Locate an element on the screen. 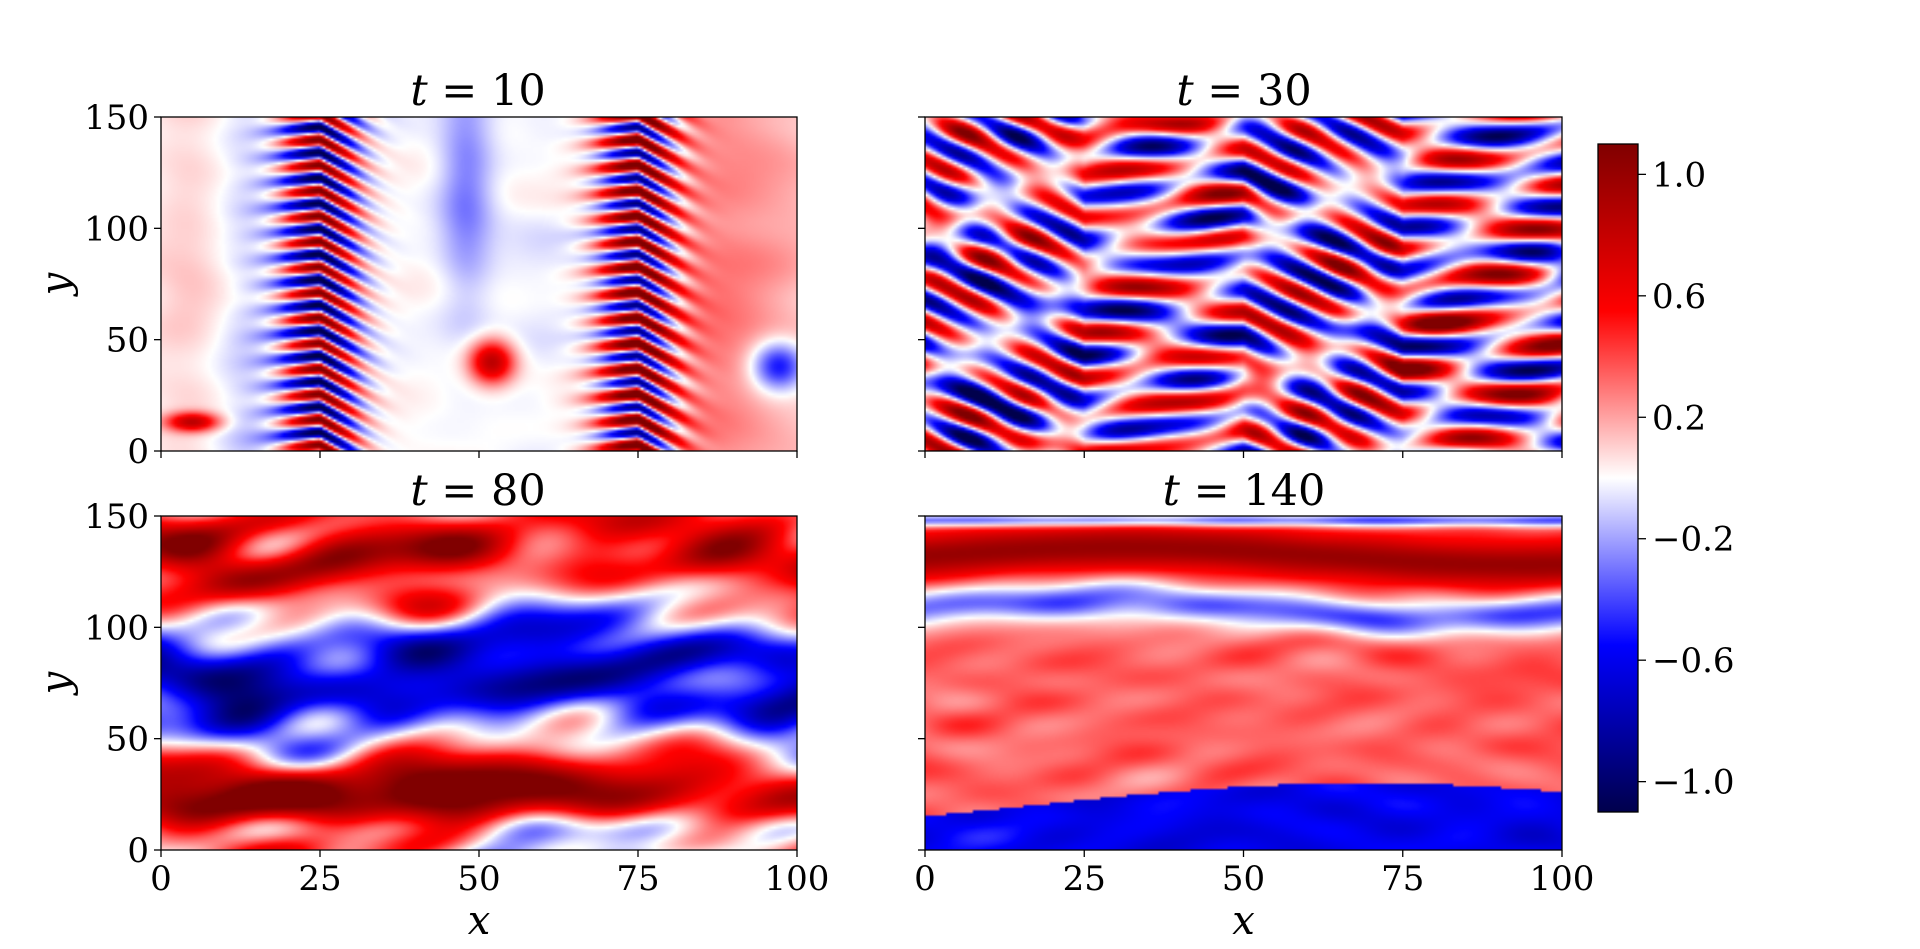 This screenshot has height=949, width=1920. panel-title: t = 30 is located at coordinates (1243, 91).